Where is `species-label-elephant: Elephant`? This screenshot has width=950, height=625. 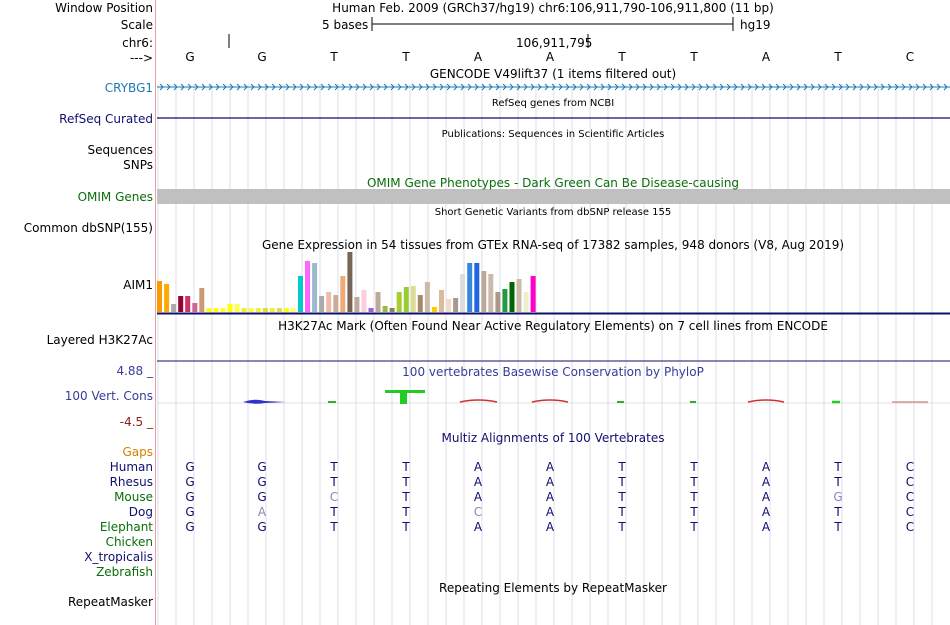
species-label-elephant: Elephant is located at coordinates (126, 527).